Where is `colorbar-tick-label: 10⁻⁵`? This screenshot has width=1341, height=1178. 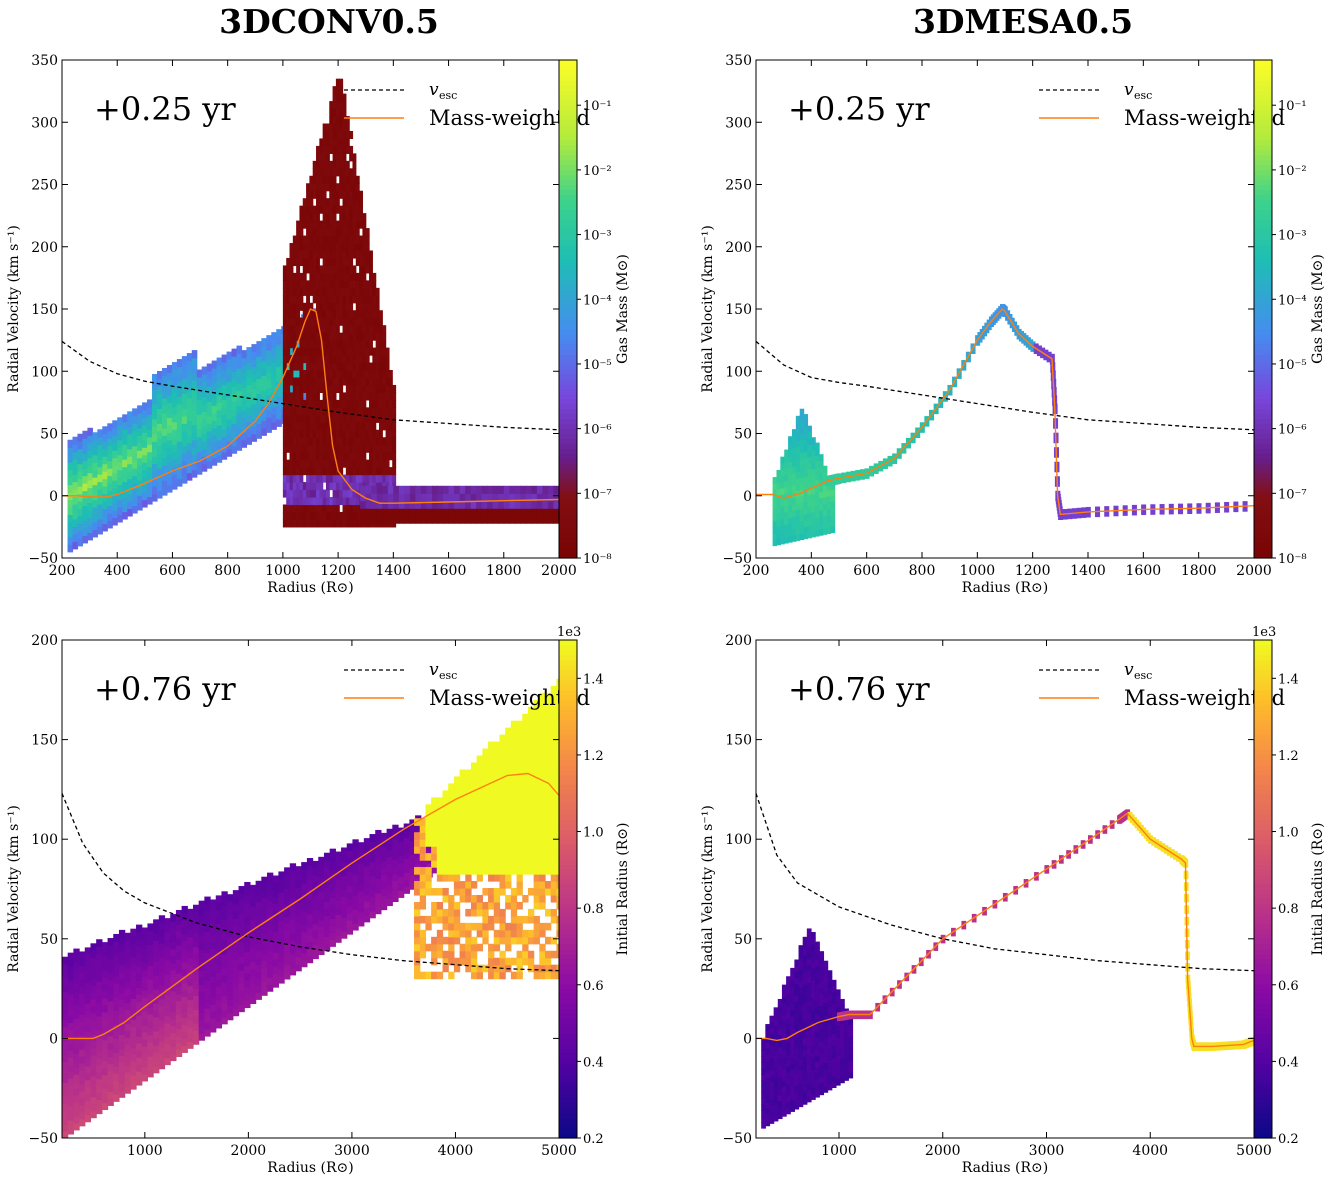 colorbar-tick-label: 10⁻⁵ is located at coordinates (597, 365).